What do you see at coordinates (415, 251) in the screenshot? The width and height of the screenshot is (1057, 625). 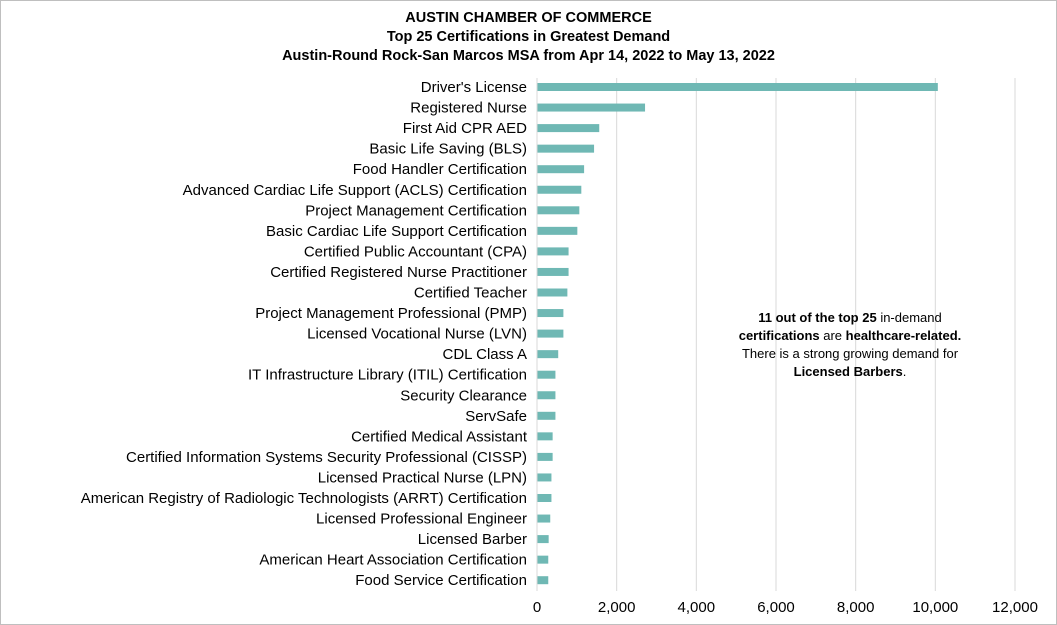 I see `category-label: Certified Public Accountant (CPA)` at bounding box center [415, 251].